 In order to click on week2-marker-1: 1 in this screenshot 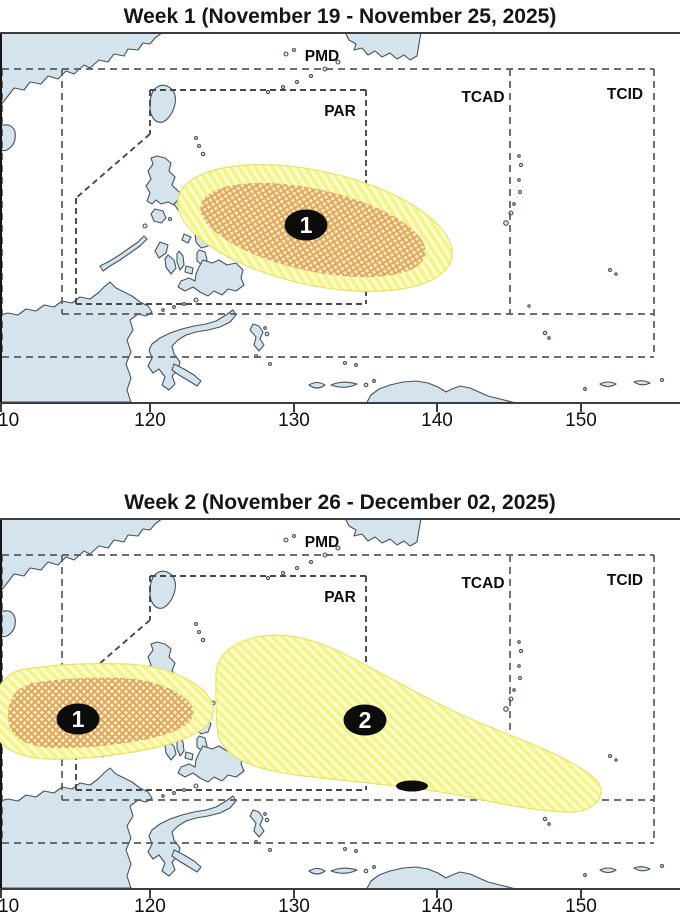, I will do `click(78, 719)`.